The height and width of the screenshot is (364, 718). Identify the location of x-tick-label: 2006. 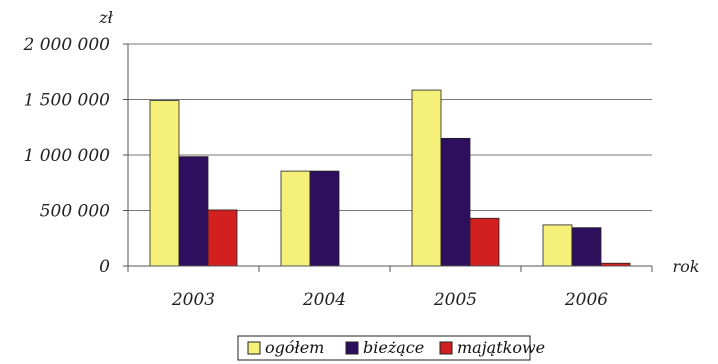
(586, 300).